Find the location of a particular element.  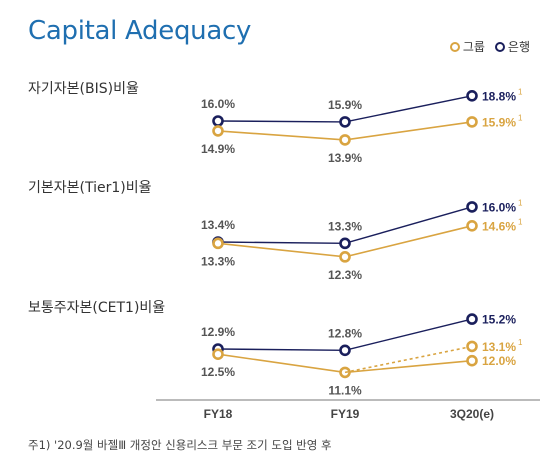

panel-title-0: 자기자본(BIS)비율 is located at coordinates (83, 89).